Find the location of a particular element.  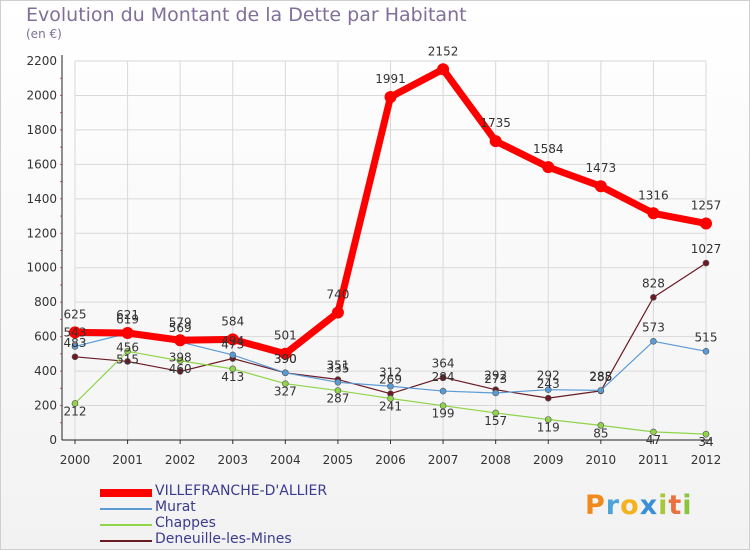

data-label: 335 is located at coordinates (337, 368).